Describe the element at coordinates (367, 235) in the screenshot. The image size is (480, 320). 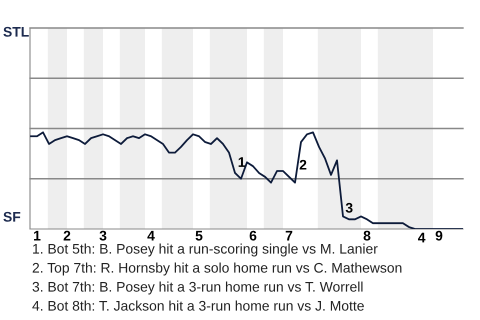
I see `x-tick-label: 8` at that location.